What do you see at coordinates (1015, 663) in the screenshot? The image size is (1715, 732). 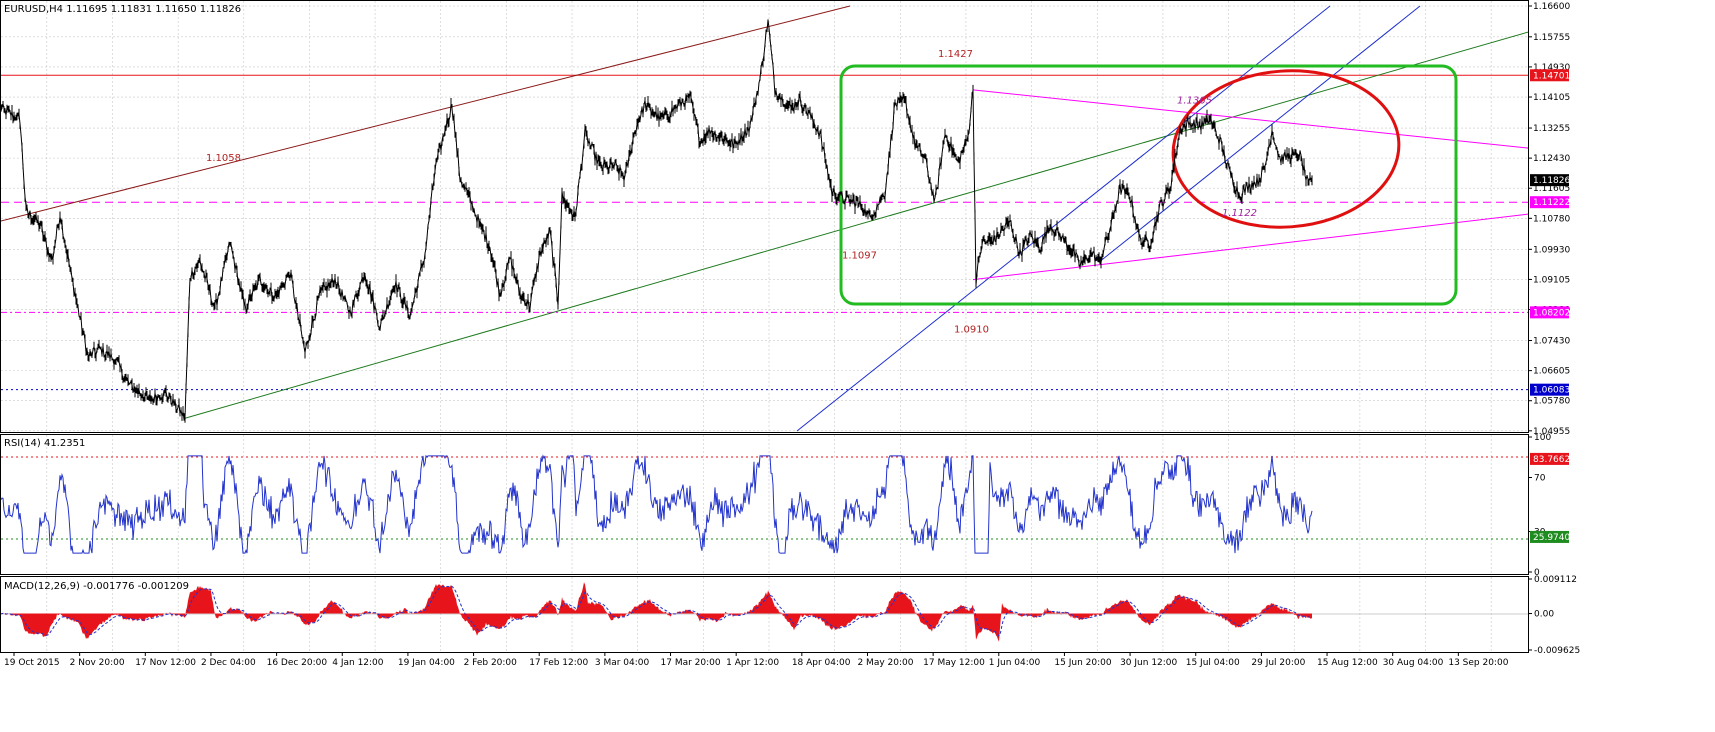 I see `time-tick-label: 1 Jun 04:00` at bounding box center [1015, 663].